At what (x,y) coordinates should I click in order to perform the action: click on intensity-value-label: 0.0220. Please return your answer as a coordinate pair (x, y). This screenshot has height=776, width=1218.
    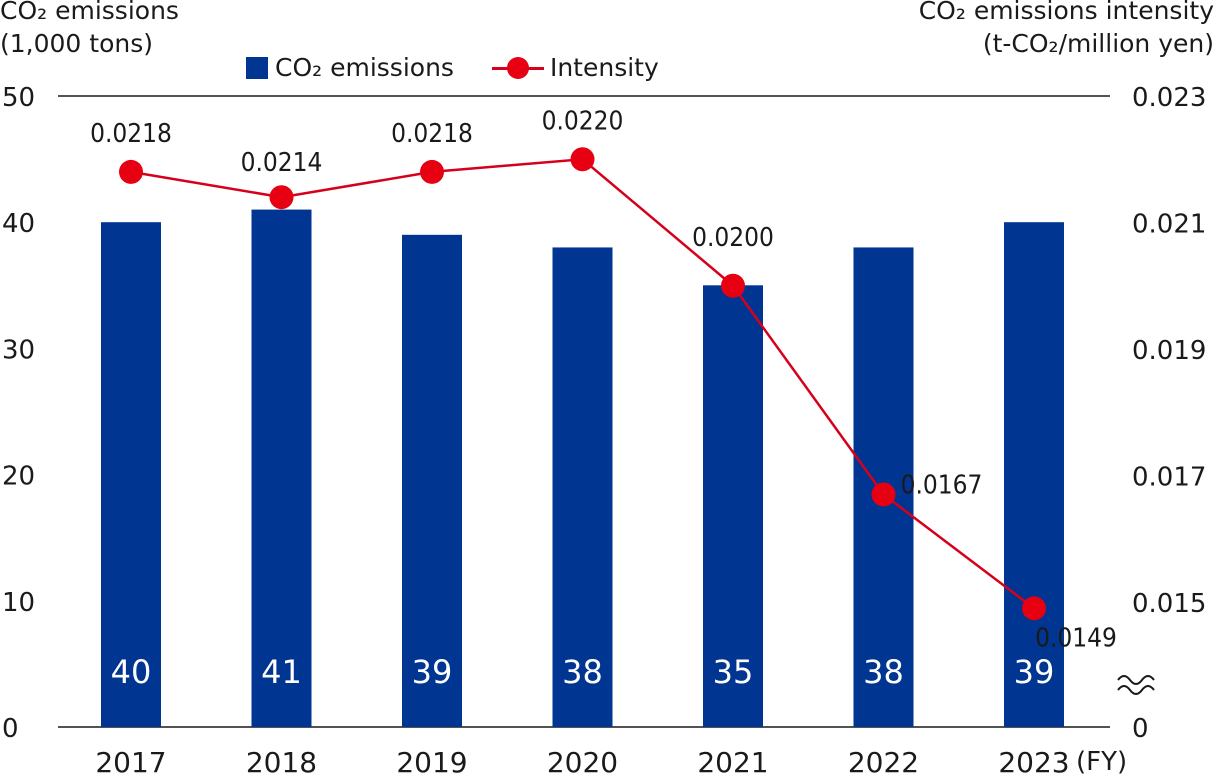
    Looking at the image, I should click on (583, 121).